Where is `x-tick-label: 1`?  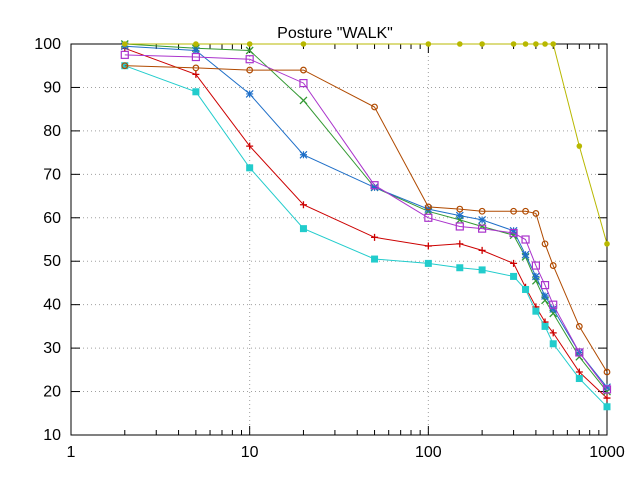
x-tick-label: 1 is located at coordinates (71, 452).